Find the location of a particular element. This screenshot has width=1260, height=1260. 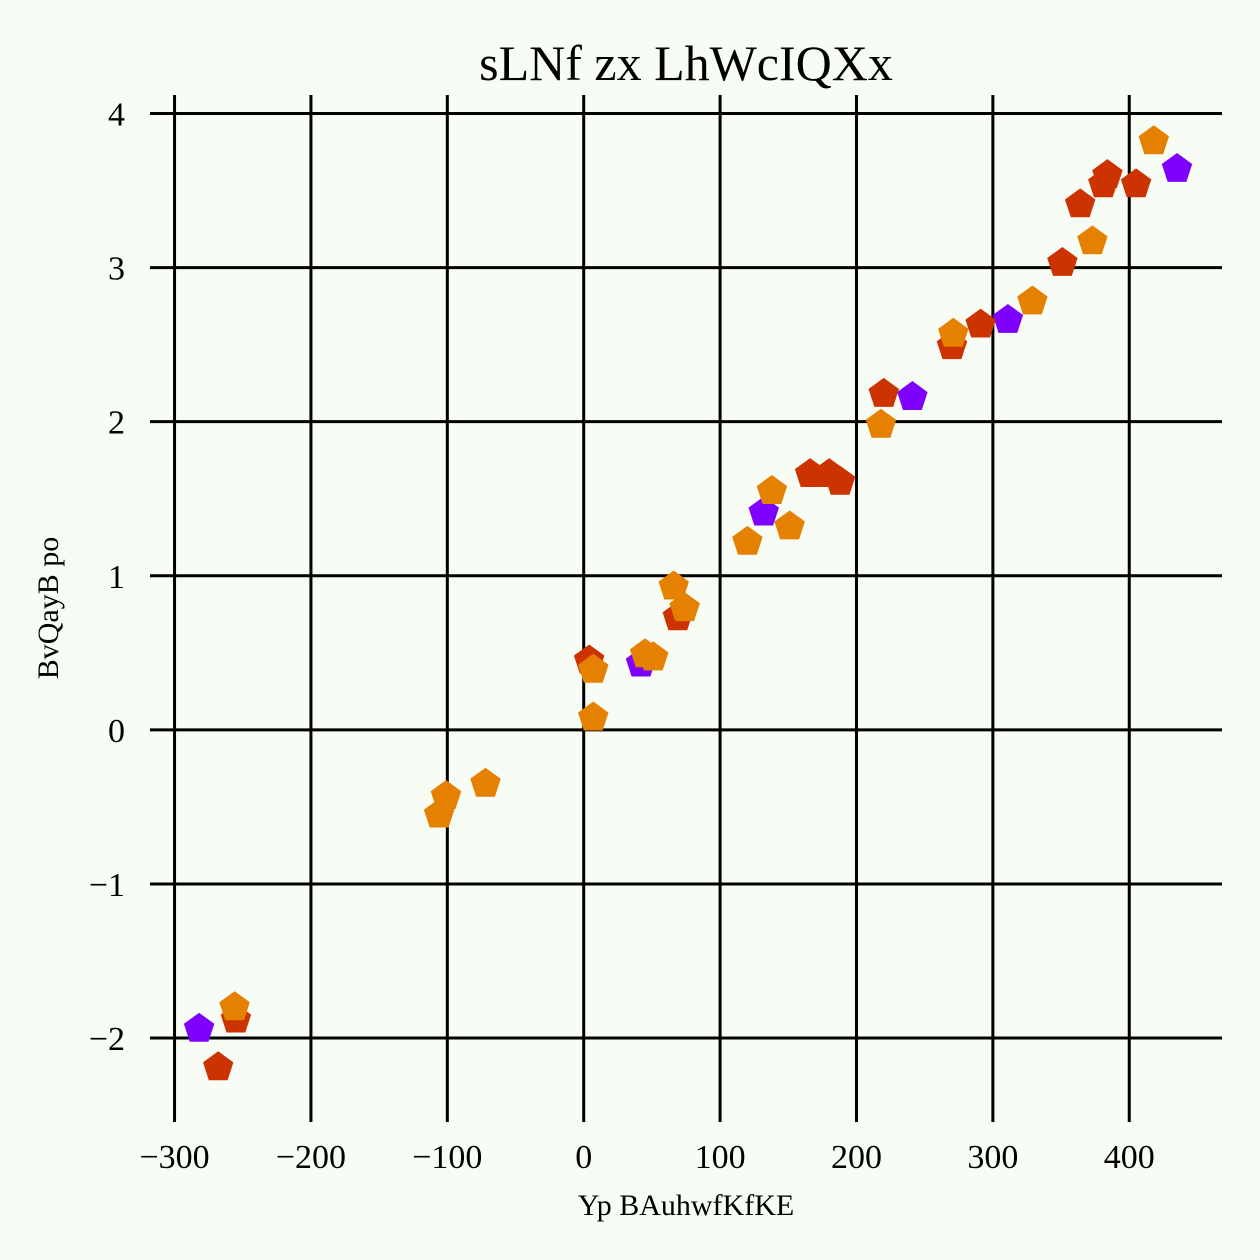

x-tick-label: 100 is located at coordinates (720, 1157).